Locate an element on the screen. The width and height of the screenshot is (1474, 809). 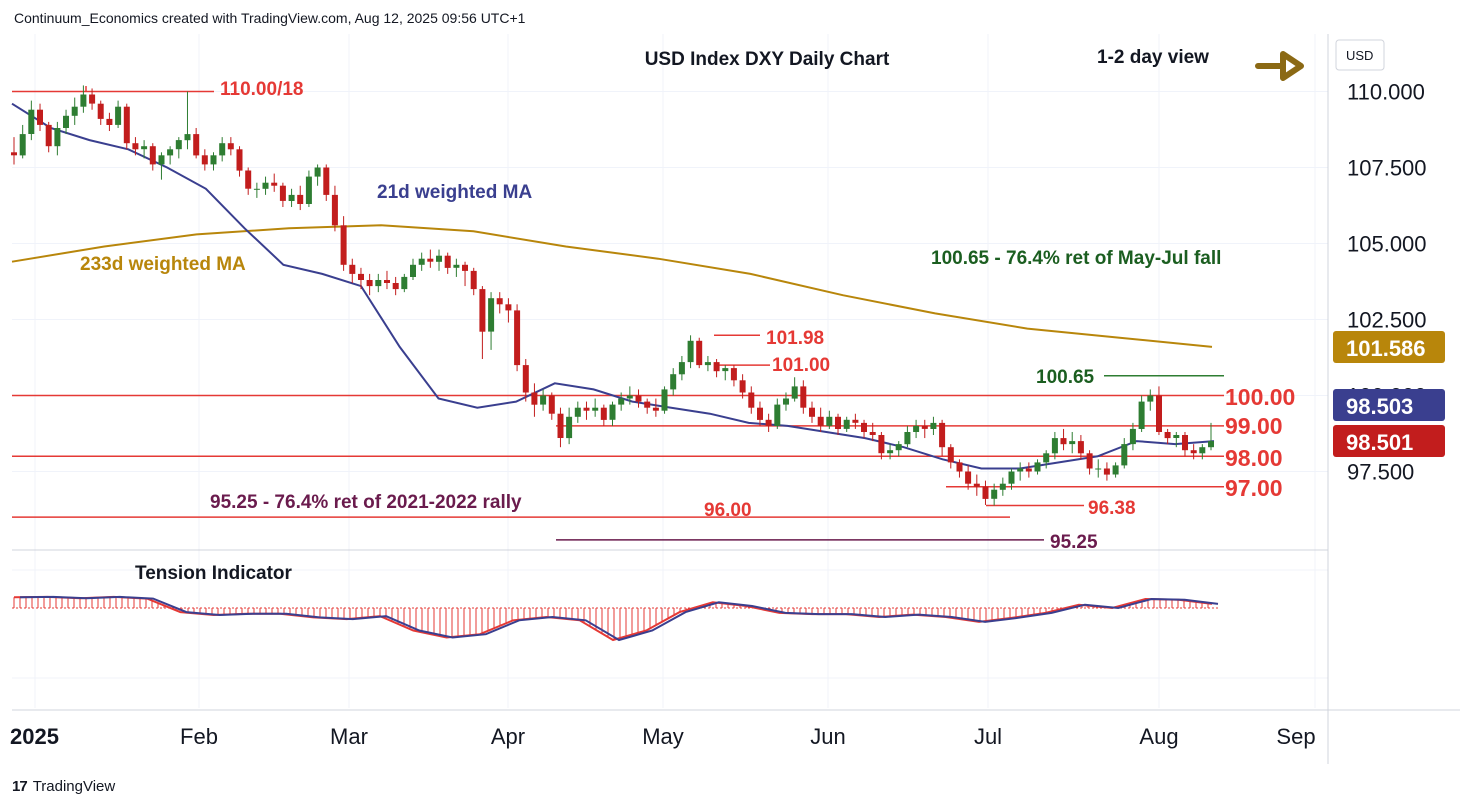
label-95-25: 95.25 is located at coordinates (1074, 542).